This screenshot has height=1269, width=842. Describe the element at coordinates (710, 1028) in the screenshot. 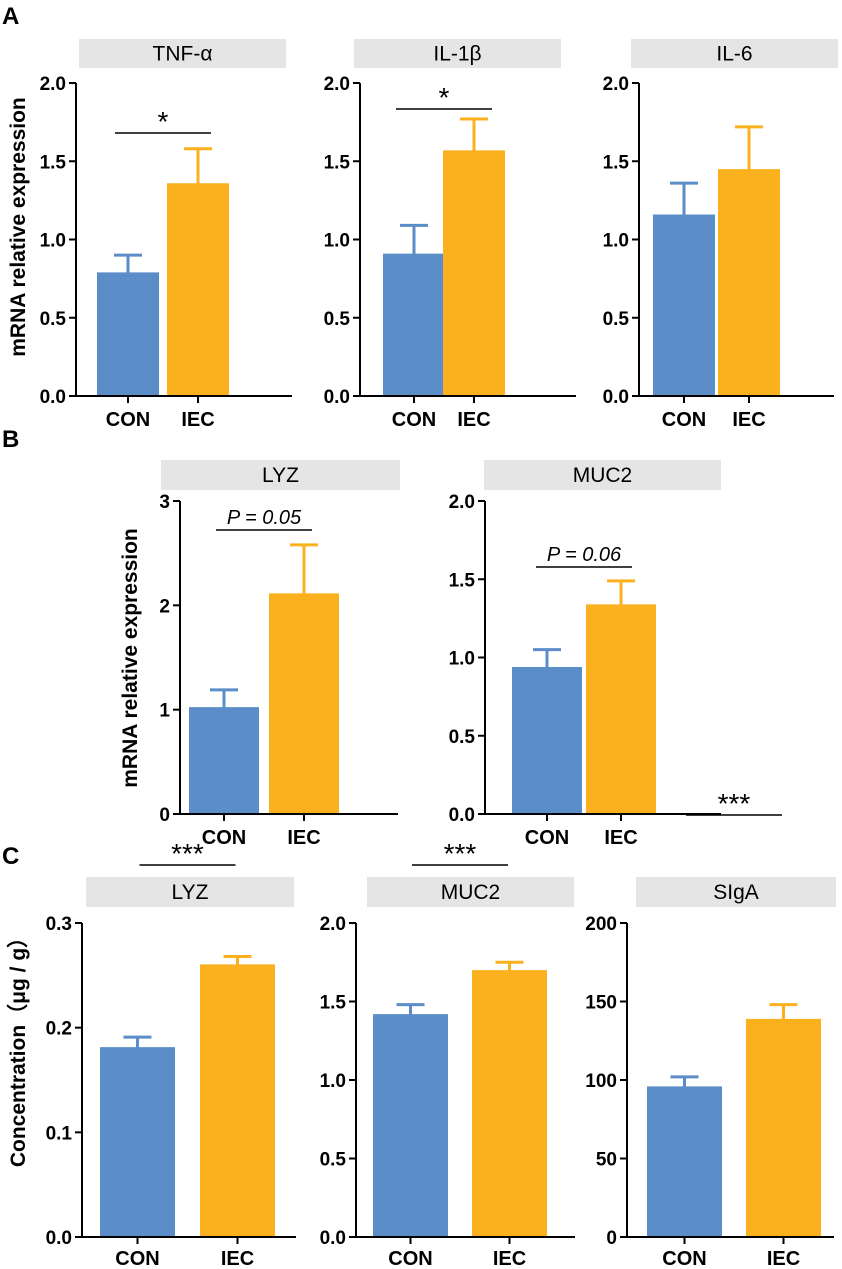

I see `chart-c-siga: SIgA CON IEC 0 50 100 150 200 ***` at that location.